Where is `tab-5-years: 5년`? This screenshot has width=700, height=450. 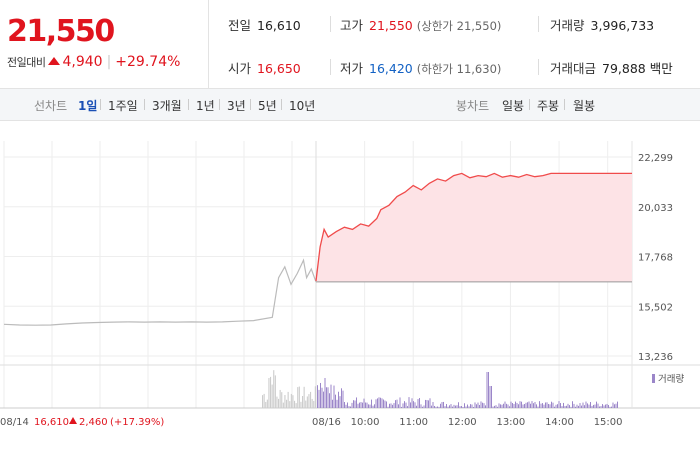 tab-5-years: 5년 is located at coordinates (267, 106).